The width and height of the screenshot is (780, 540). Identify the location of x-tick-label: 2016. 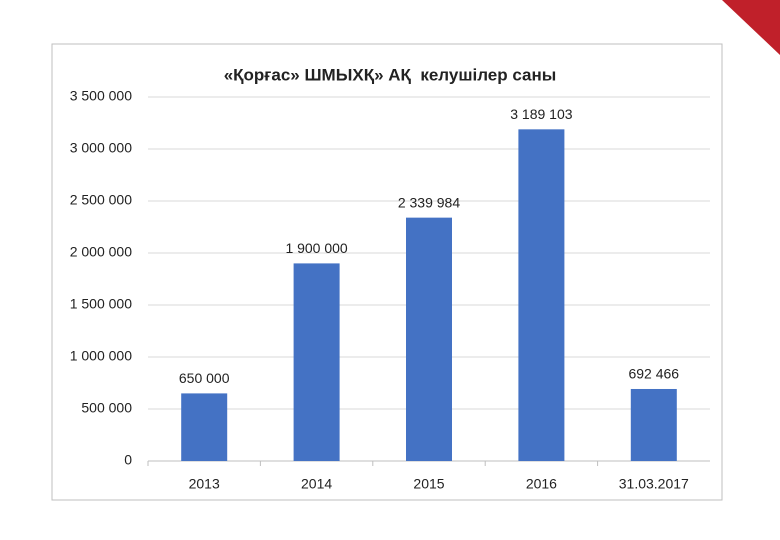
(541, 484).